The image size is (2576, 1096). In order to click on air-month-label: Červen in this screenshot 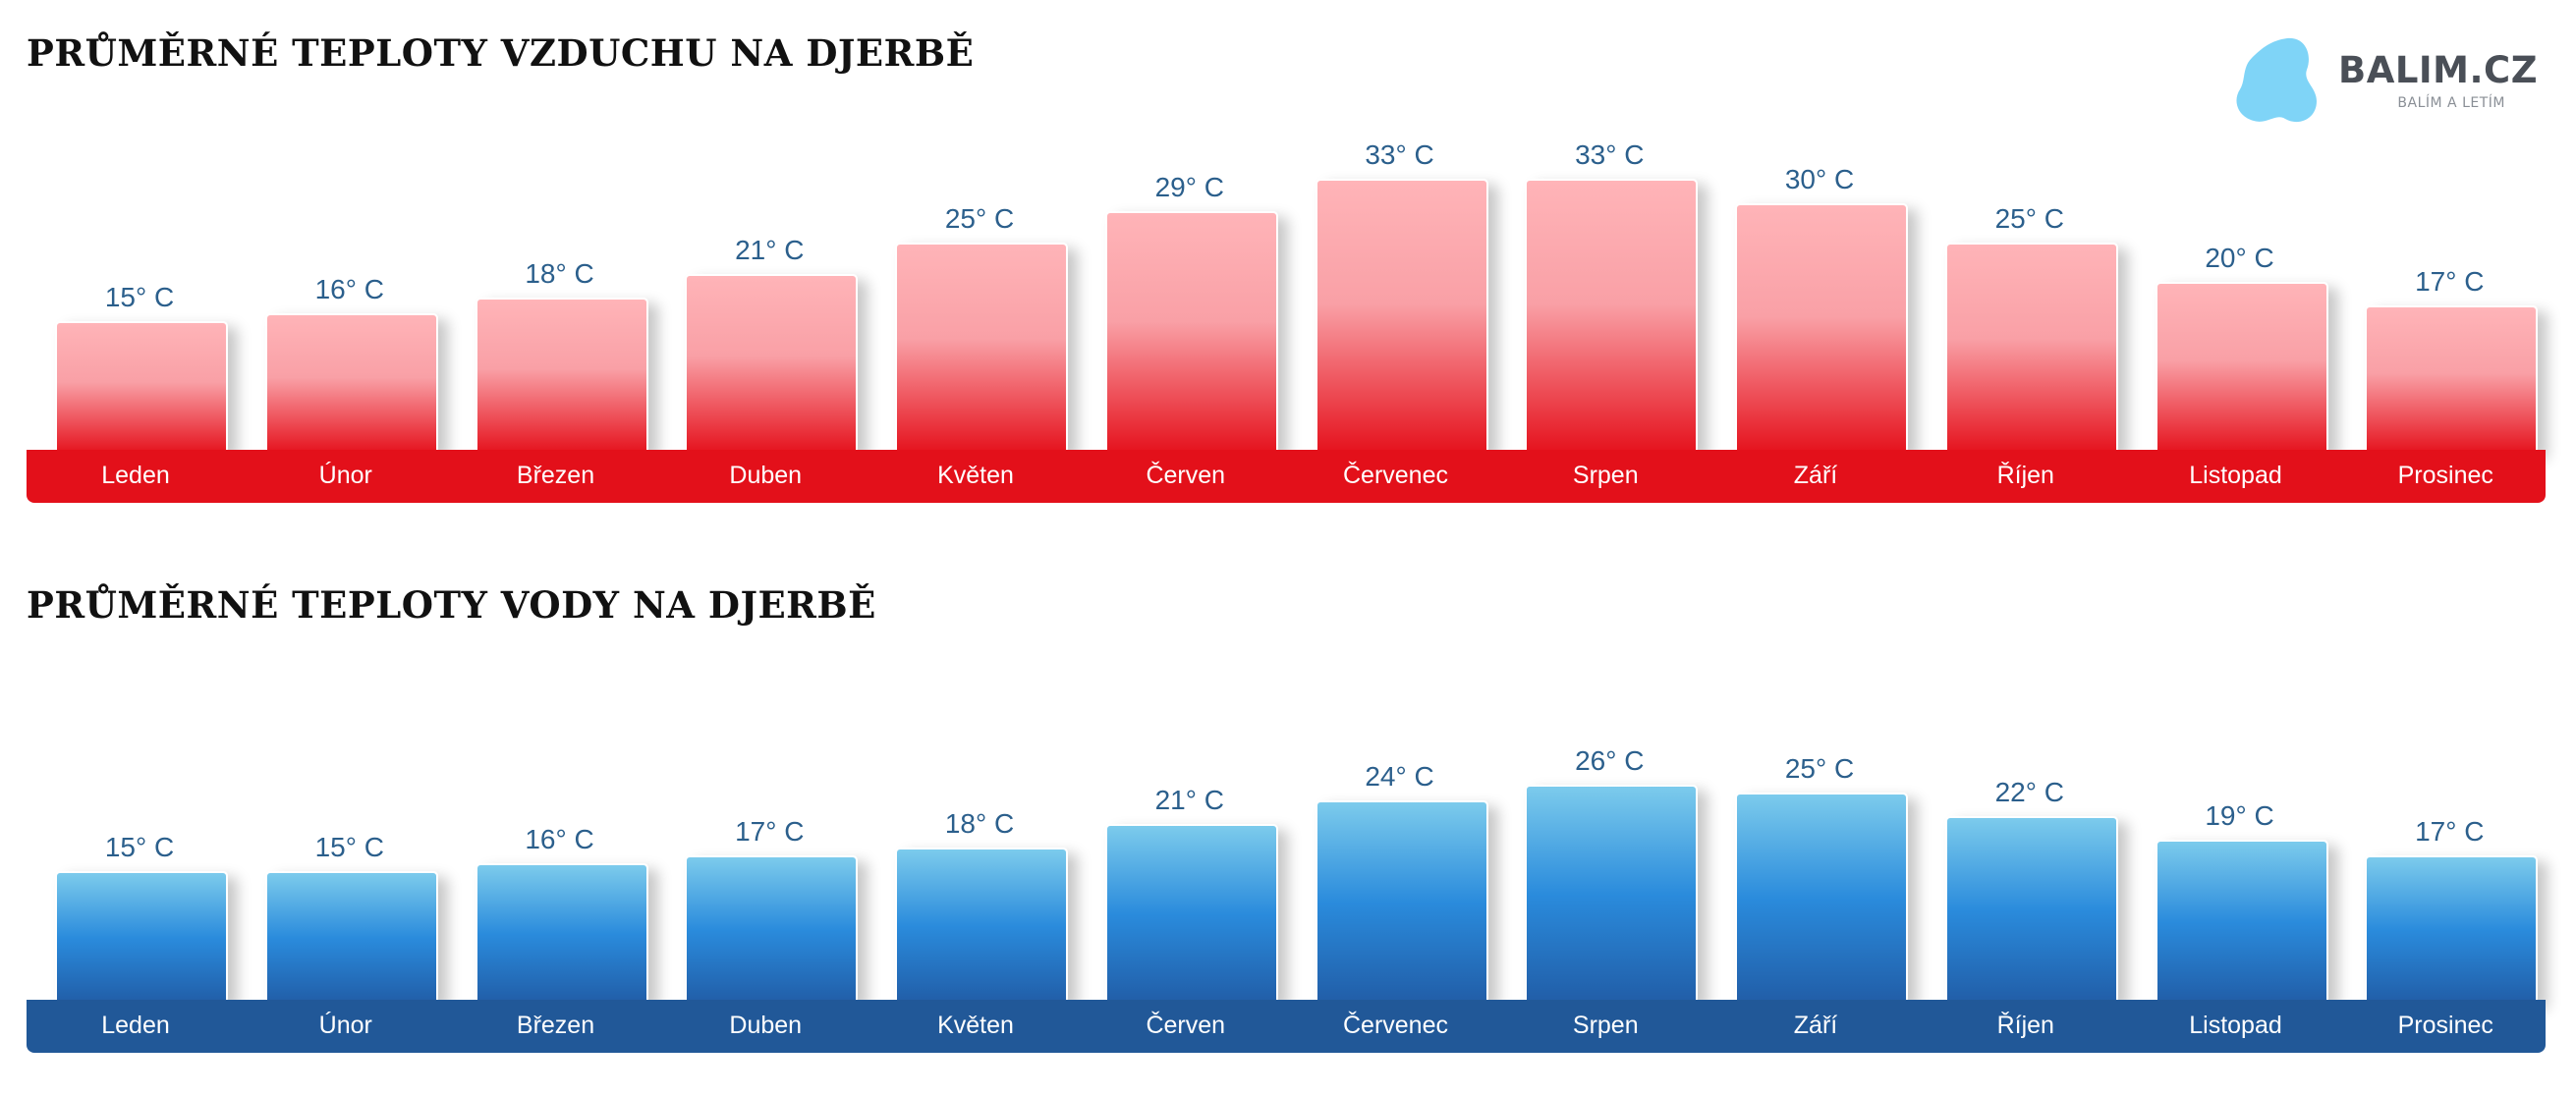, I will do `click(1186, 475)`.